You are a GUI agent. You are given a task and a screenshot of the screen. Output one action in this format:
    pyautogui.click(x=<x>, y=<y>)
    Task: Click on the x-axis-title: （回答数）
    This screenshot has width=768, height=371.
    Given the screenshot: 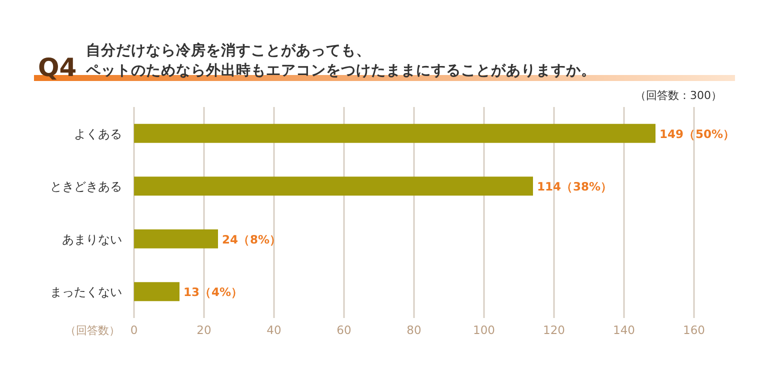 What is the action you would take?
    pyautogui.click(x=92, y=330)
    